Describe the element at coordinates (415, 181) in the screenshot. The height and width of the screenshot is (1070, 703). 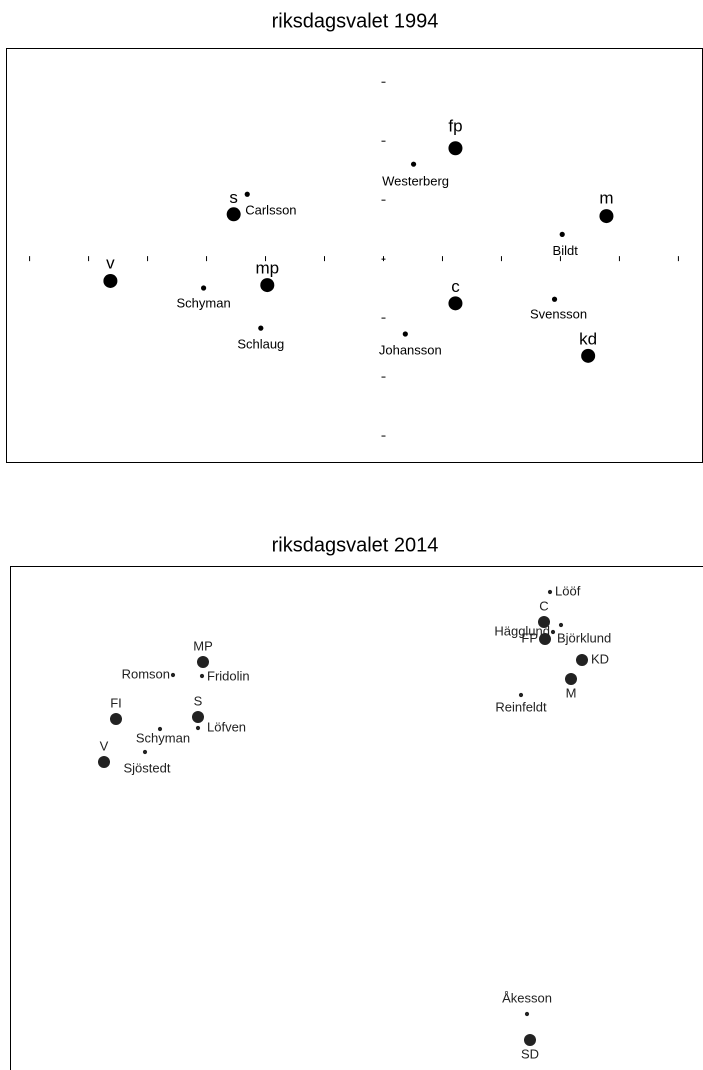
I see `leader-label: Westerberg` at that location.